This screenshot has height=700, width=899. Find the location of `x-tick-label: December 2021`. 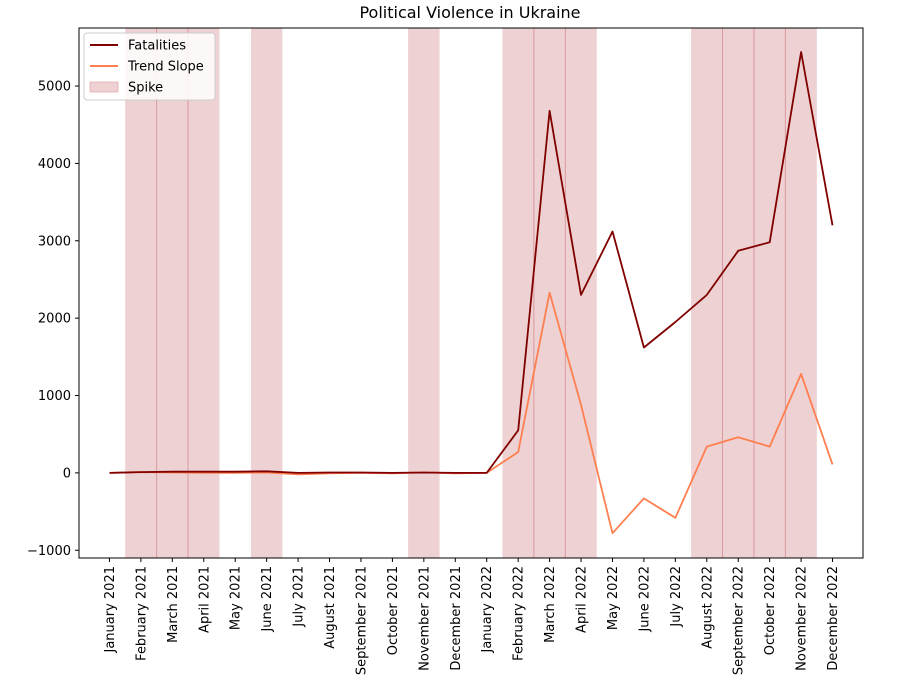

x-tick-label: December 2021 is located at coordinates (456, 618).